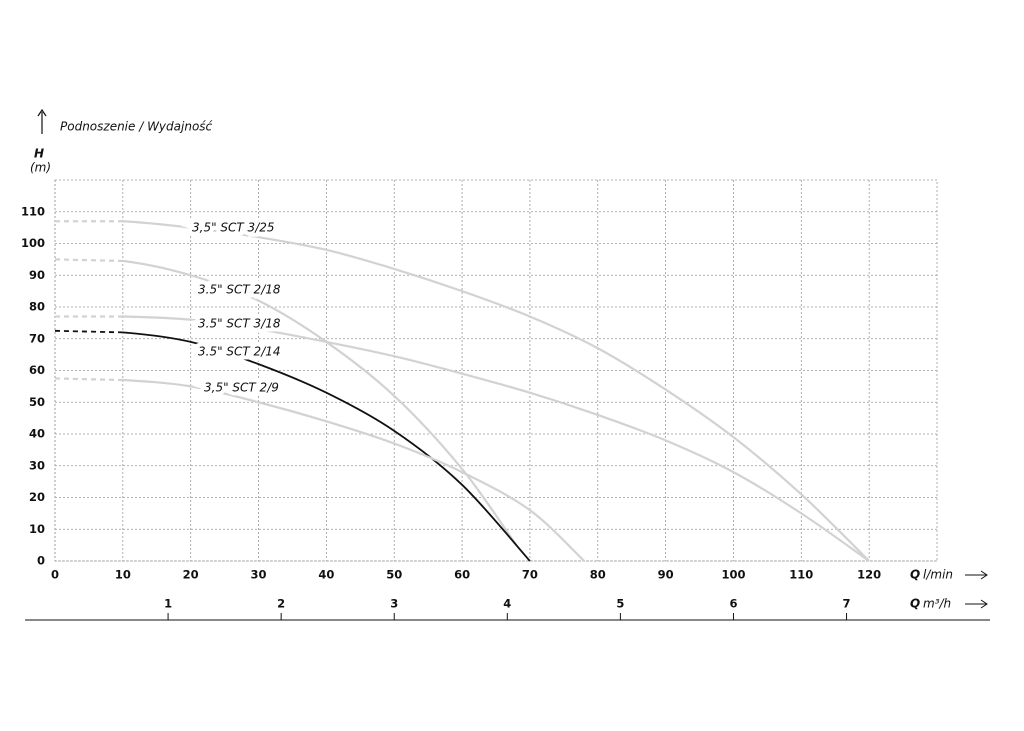  I want to click on x-tick-label: 10, so click(123, 575).